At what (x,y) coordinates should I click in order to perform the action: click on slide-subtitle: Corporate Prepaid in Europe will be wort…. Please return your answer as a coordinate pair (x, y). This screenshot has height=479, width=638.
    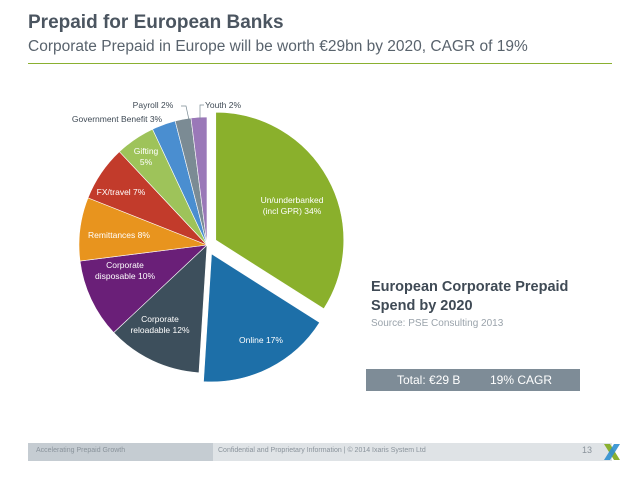
    Looking at the image, I should click on (278, 46).